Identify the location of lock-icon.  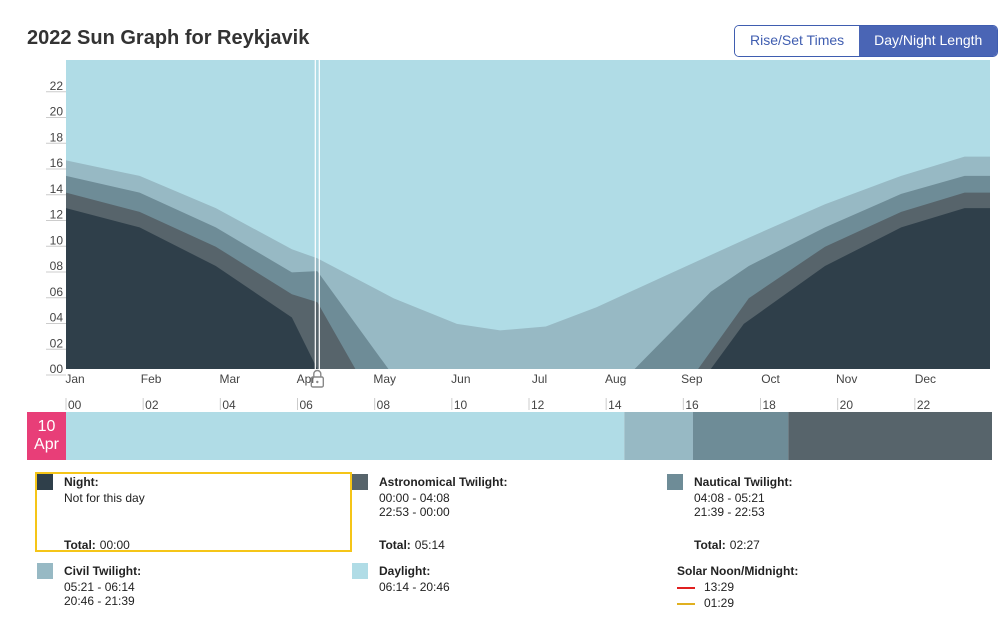
(317, 382).